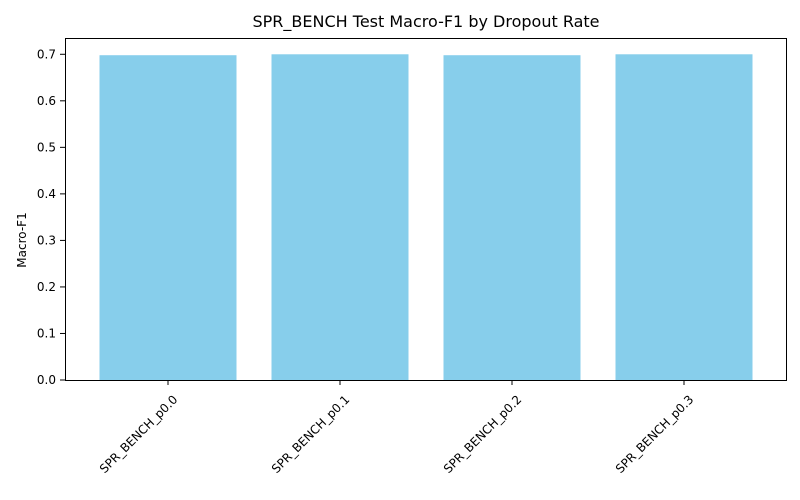 The width and height of the screenshot is (800, 500). What do you see at coordinates (46, 147) in the screenshot?
I see `y-tick-label: 0.5` at bounding box center [46, 147].